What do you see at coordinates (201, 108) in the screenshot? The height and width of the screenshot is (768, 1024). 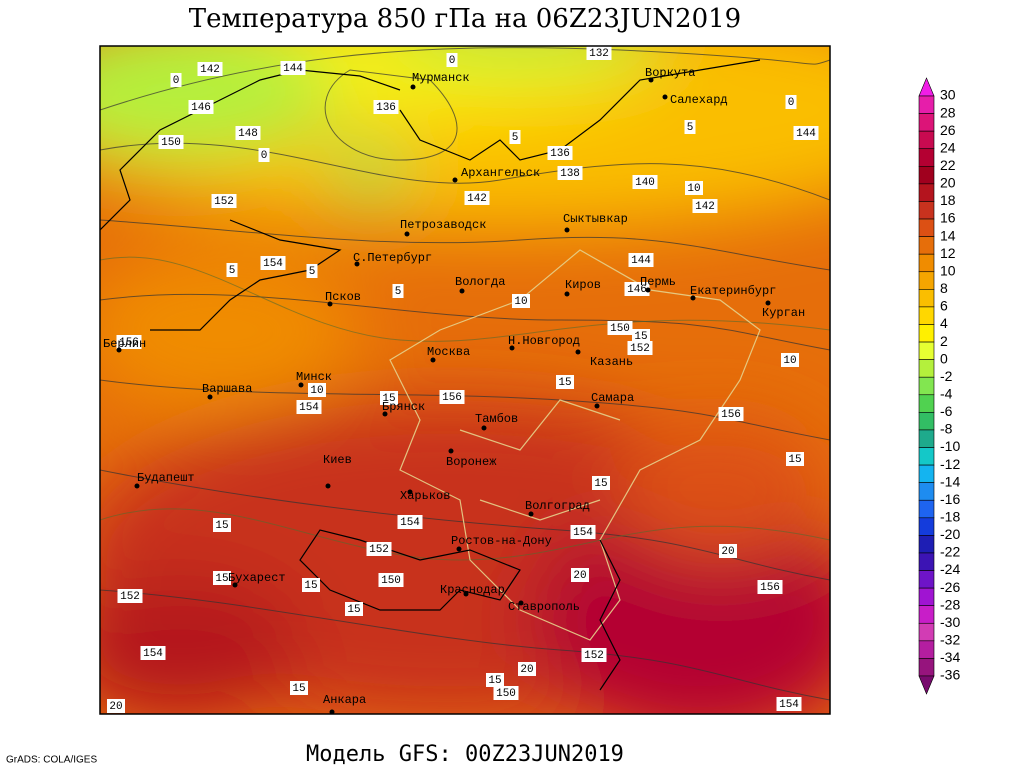 I see `contour-label: 146` at bounding box center [201, 108].